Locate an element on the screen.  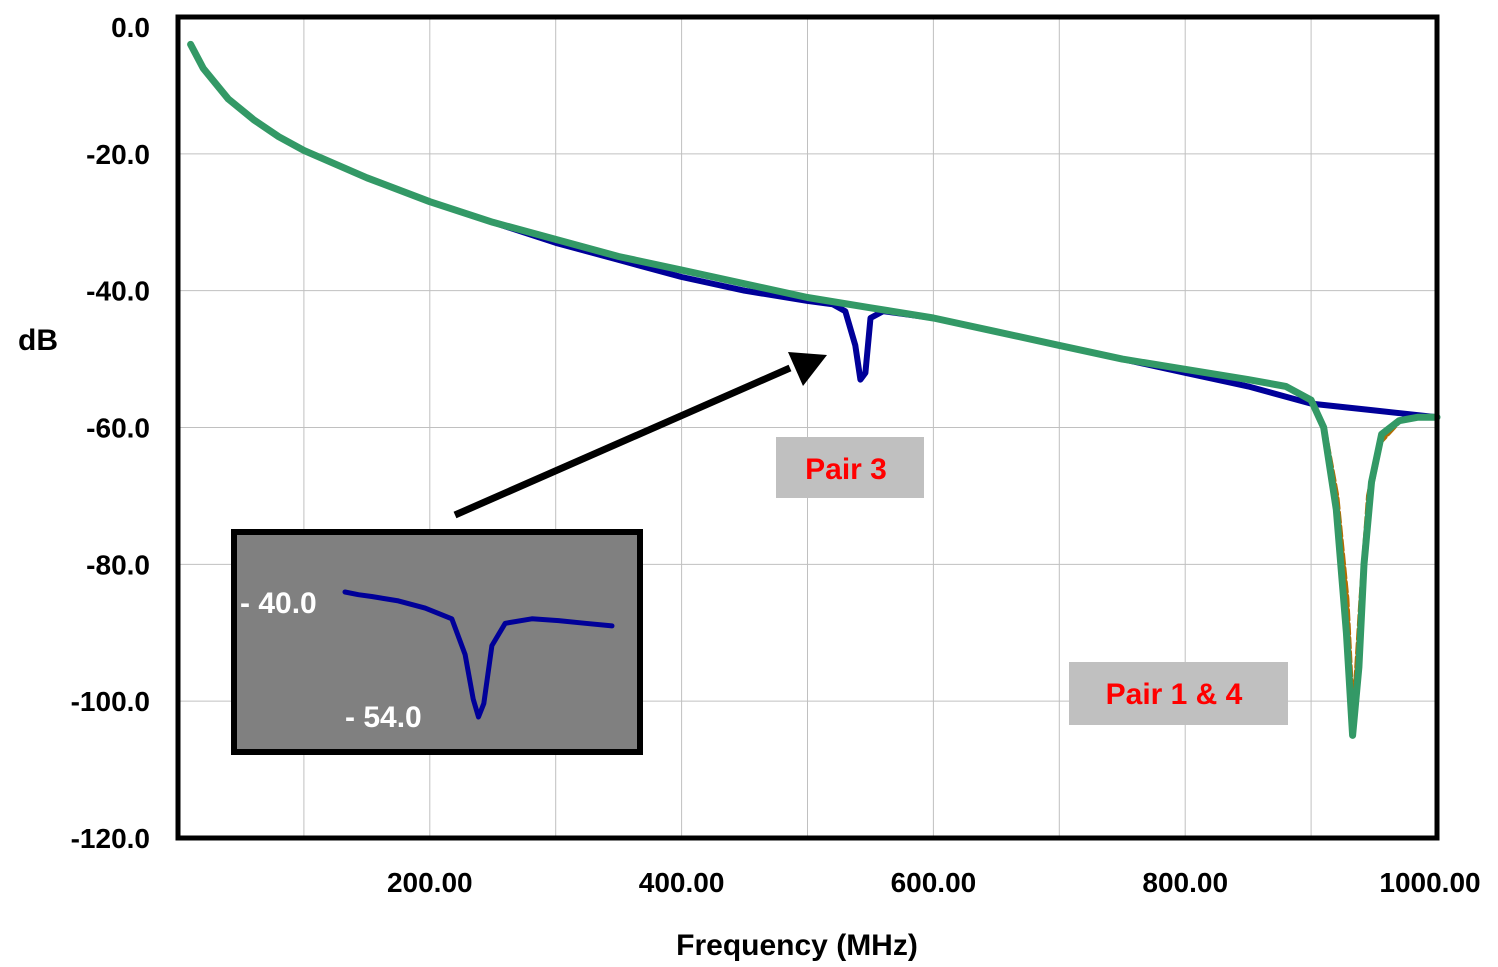
y-tick-label: 0.0 is located at coordinates (130, 27).